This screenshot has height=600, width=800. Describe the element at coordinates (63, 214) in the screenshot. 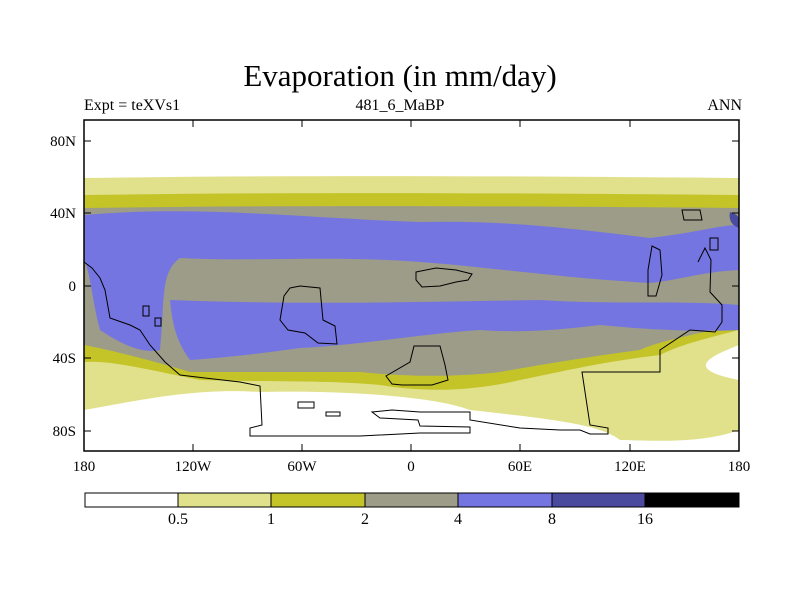

I see `lat-label-40n: 40N` at that location.